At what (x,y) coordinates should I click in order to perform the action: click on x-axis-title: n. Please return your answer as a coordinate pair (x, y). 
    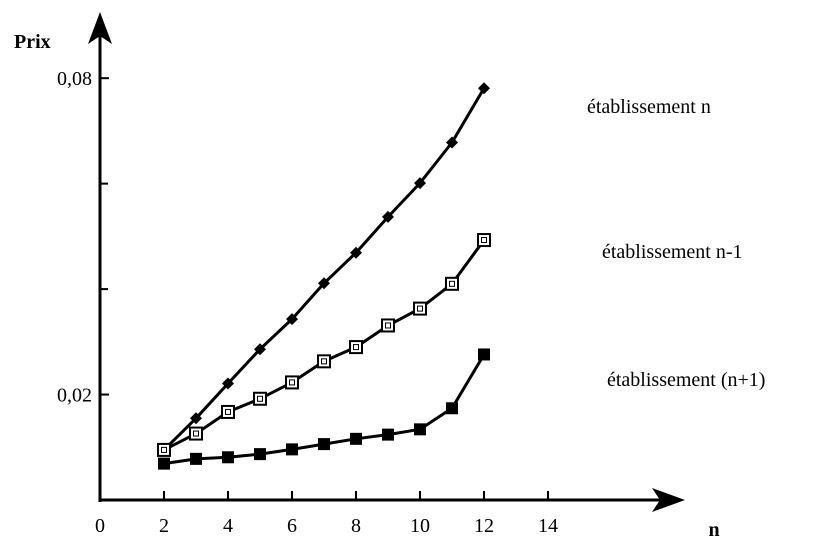
    Looking at the image, I should click on (713, 530).